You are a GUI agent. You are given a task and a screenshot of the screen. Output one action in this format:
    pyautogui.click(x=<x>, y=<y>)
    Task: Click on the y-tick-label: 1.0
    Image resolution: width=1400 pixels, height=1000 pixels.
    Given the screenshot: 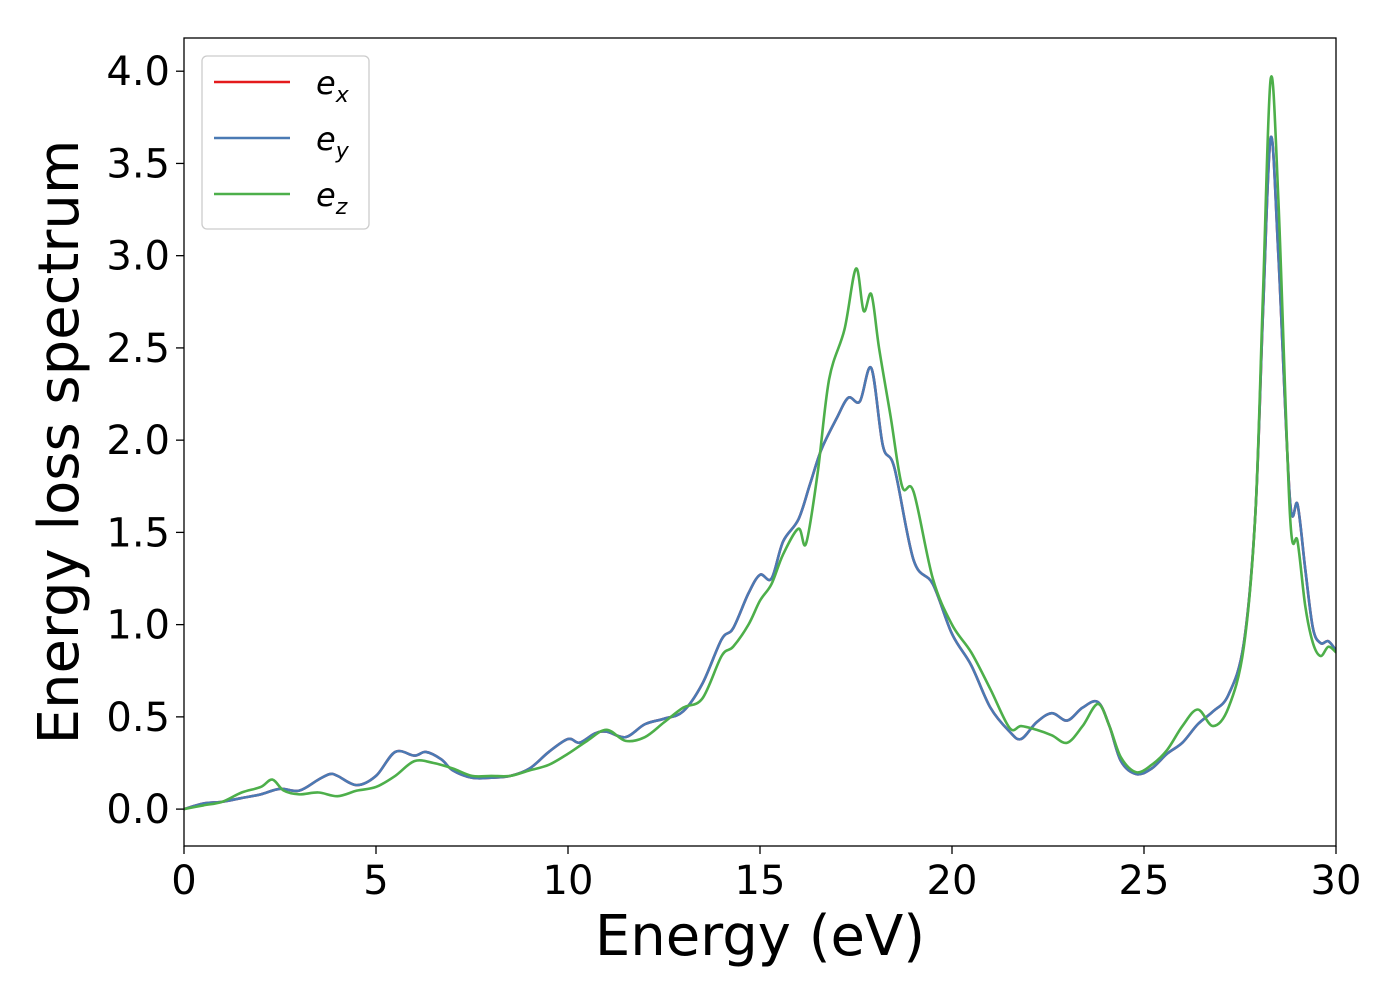 What is the action you would take?
    pyautogui.click(x=138, y=626)
    